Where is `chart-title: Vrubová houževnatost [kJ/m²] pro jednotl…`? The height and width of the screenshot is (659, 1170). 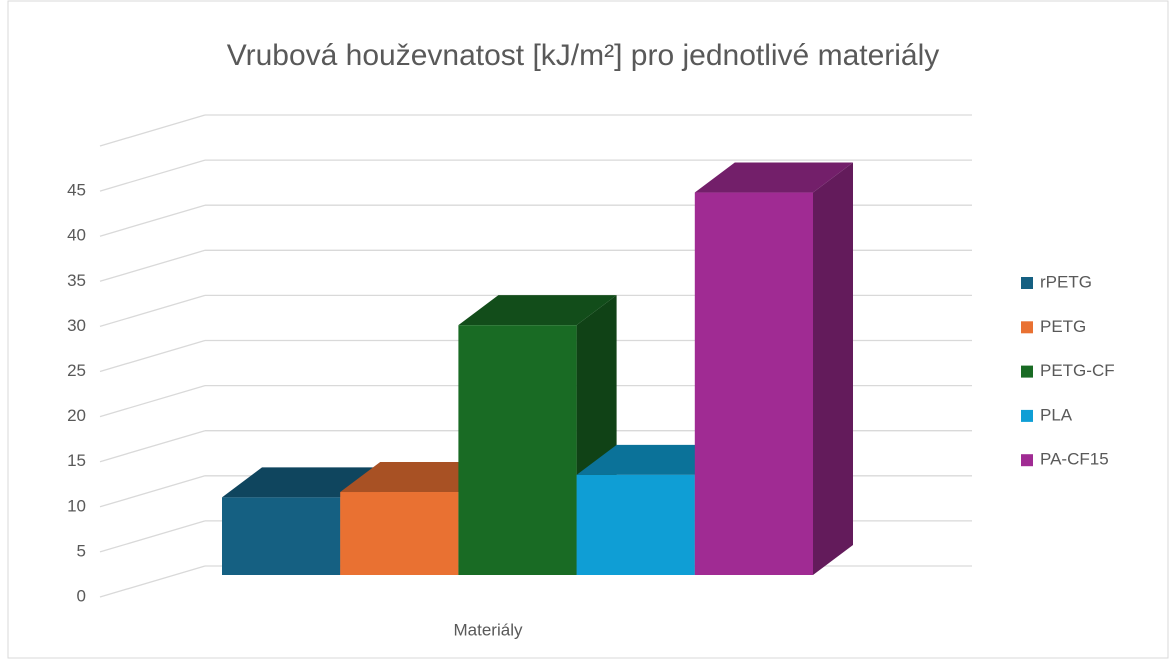 chart-title: Vrubová houževnatost [kJ/m²] pro jednotl… is located at coordinates (583, 55).